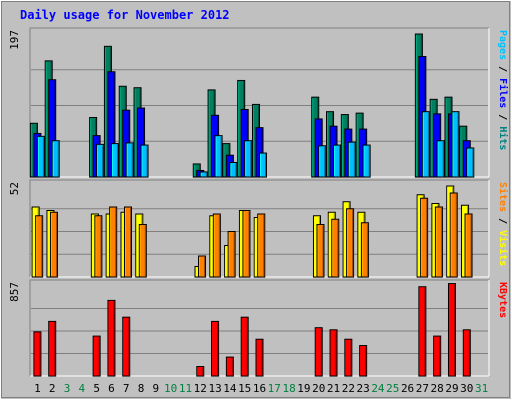 This screenshot has width=512, height=400. What do you see at coordinates (82, 388) in the screenshot?
I see `x-label-day-4: 4` at bounding box center [82, 388].